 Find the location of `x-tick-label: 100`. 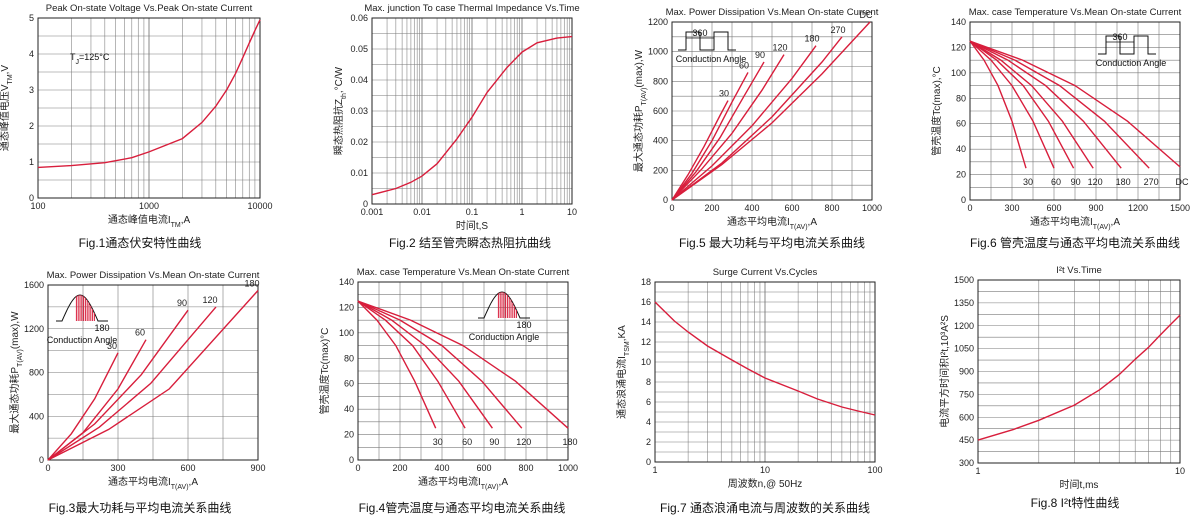

x-tick-label: 100 is located at coordinates (37, 206).